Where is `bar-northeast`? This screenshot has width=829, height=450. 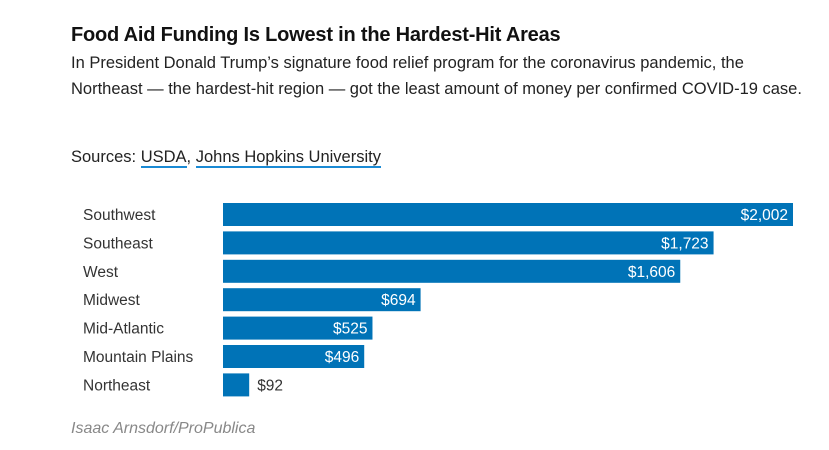
bar-northeast is located at coordinates (236, 385).